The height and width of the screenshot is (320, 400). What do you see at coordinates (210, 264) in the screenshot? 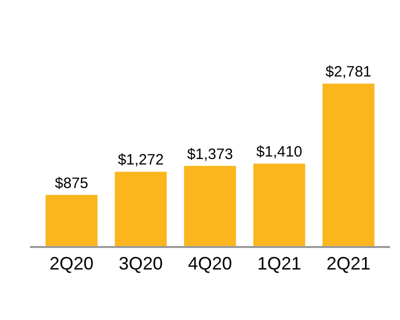
I see `x-tick-label: 4Q20` at bounding box center [210, 264].